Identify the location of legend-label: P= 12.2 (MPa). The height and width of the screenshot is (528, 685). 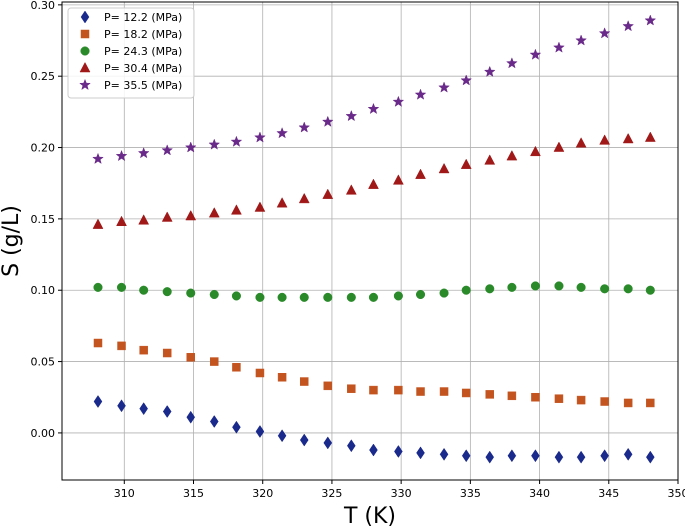
(143, 17).